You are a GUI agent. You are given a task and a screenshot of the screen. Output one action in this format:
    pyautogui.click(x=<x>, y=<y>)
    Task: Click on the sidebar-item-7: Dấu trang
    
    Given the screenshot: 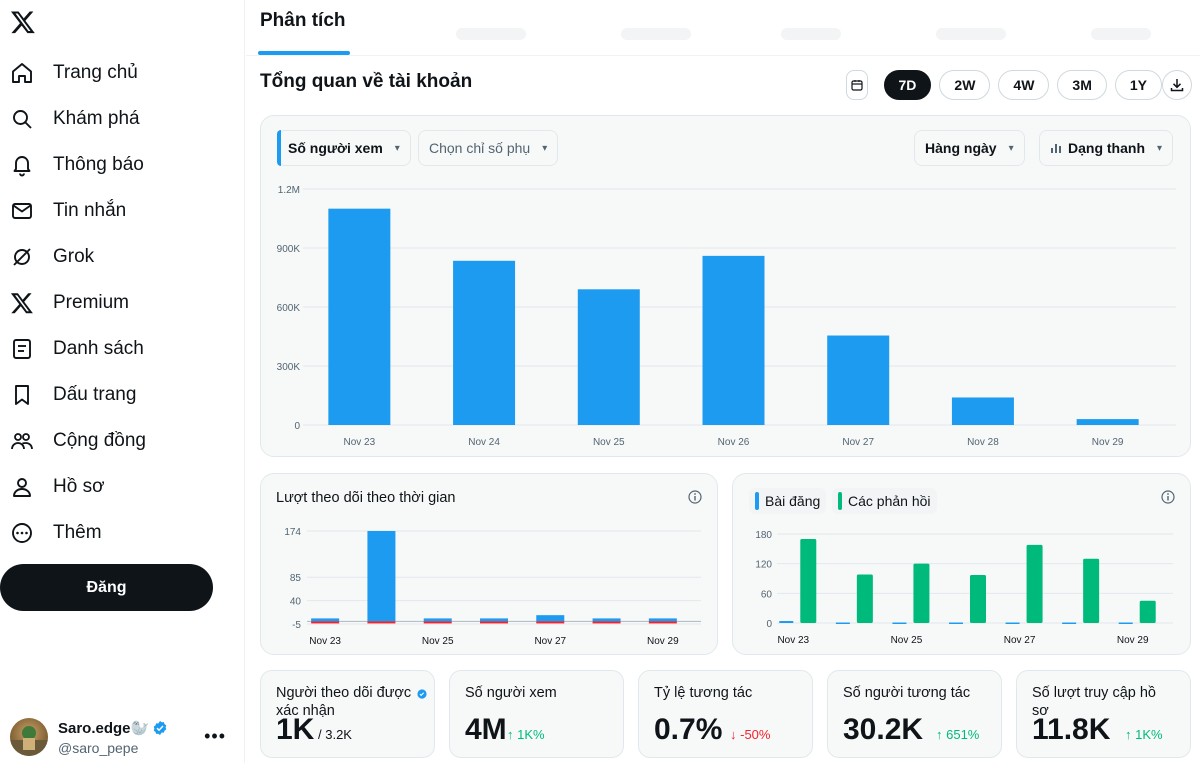 What is the action you would take?
    pyautogui.click(x=68, y=395)
    